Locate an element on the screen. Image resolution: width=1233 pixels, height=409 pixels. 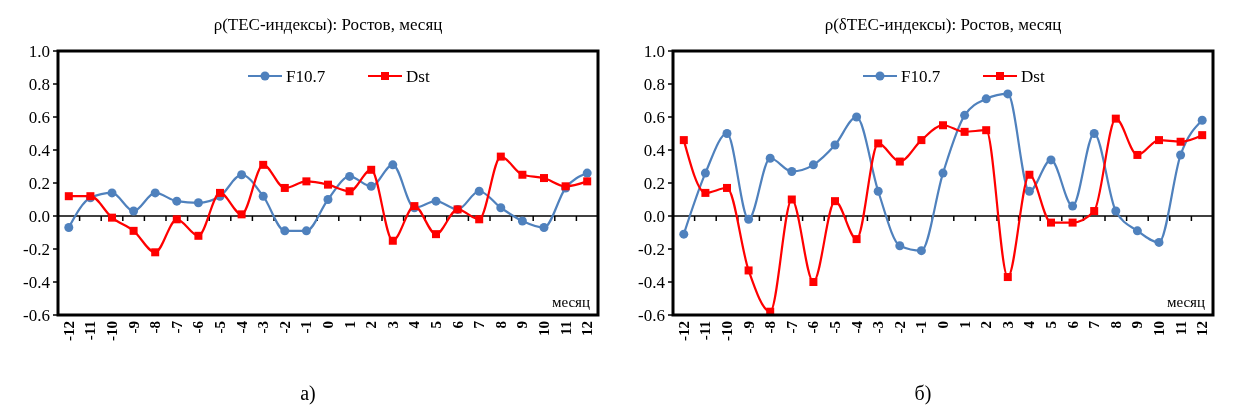
y-tick-label: 0.0 is located at coordinates (39, 216).